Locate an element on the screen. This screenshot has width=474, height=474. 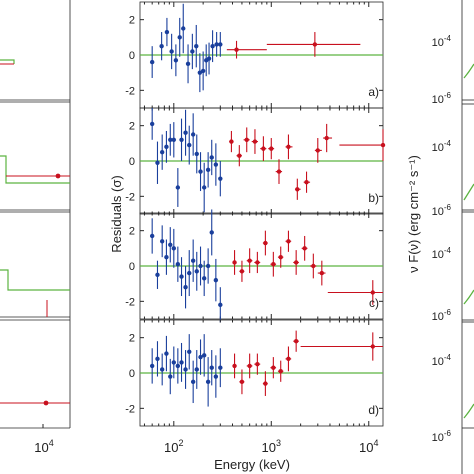
left-xtick-label: 104 is located at coordinates (43, 446).